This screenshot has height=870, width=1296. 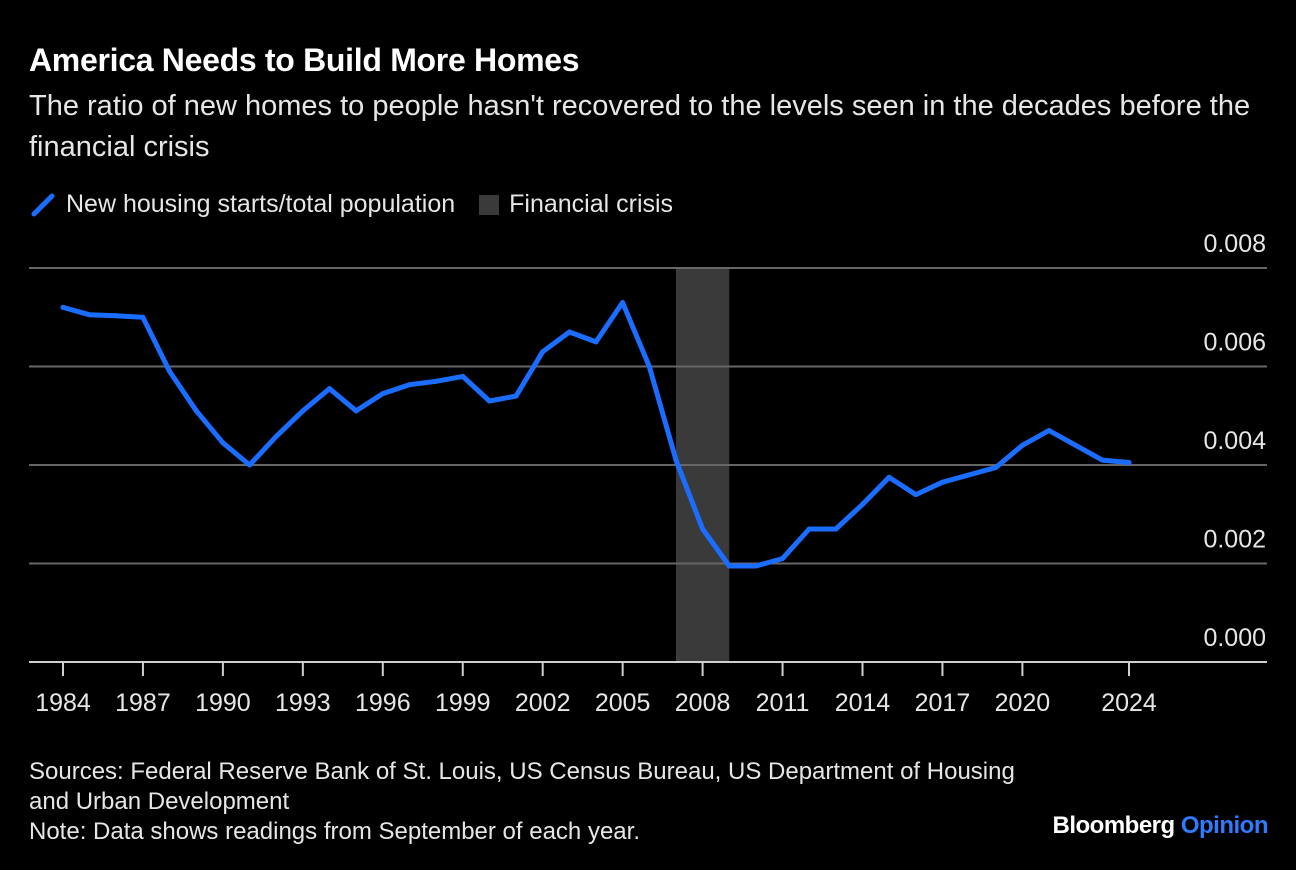 What do you see at coordinates (143, 703) in the screenshot?
I see `x-tick-label: 1987` at bounding box center [143, 703].